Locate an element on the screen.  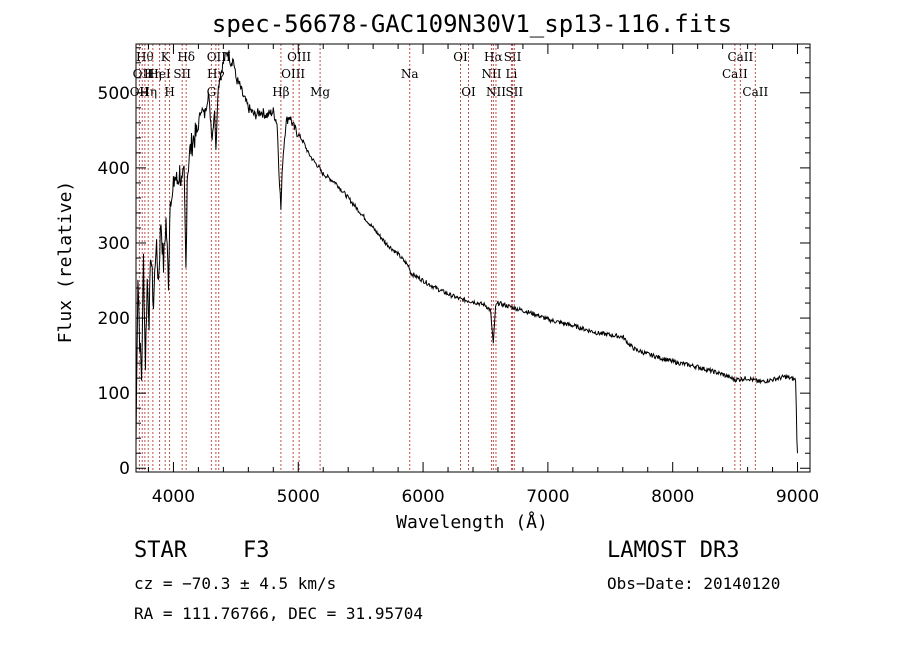
line-marker-label: Li is located at coordinates (512, 74).